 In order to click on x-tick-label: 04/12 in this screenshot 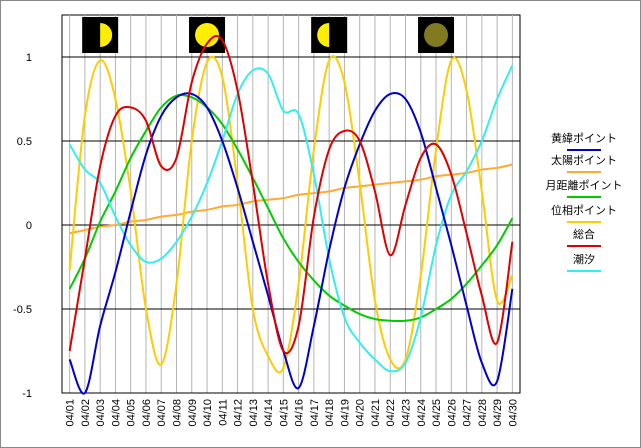, I will do `click(239, 413)`.